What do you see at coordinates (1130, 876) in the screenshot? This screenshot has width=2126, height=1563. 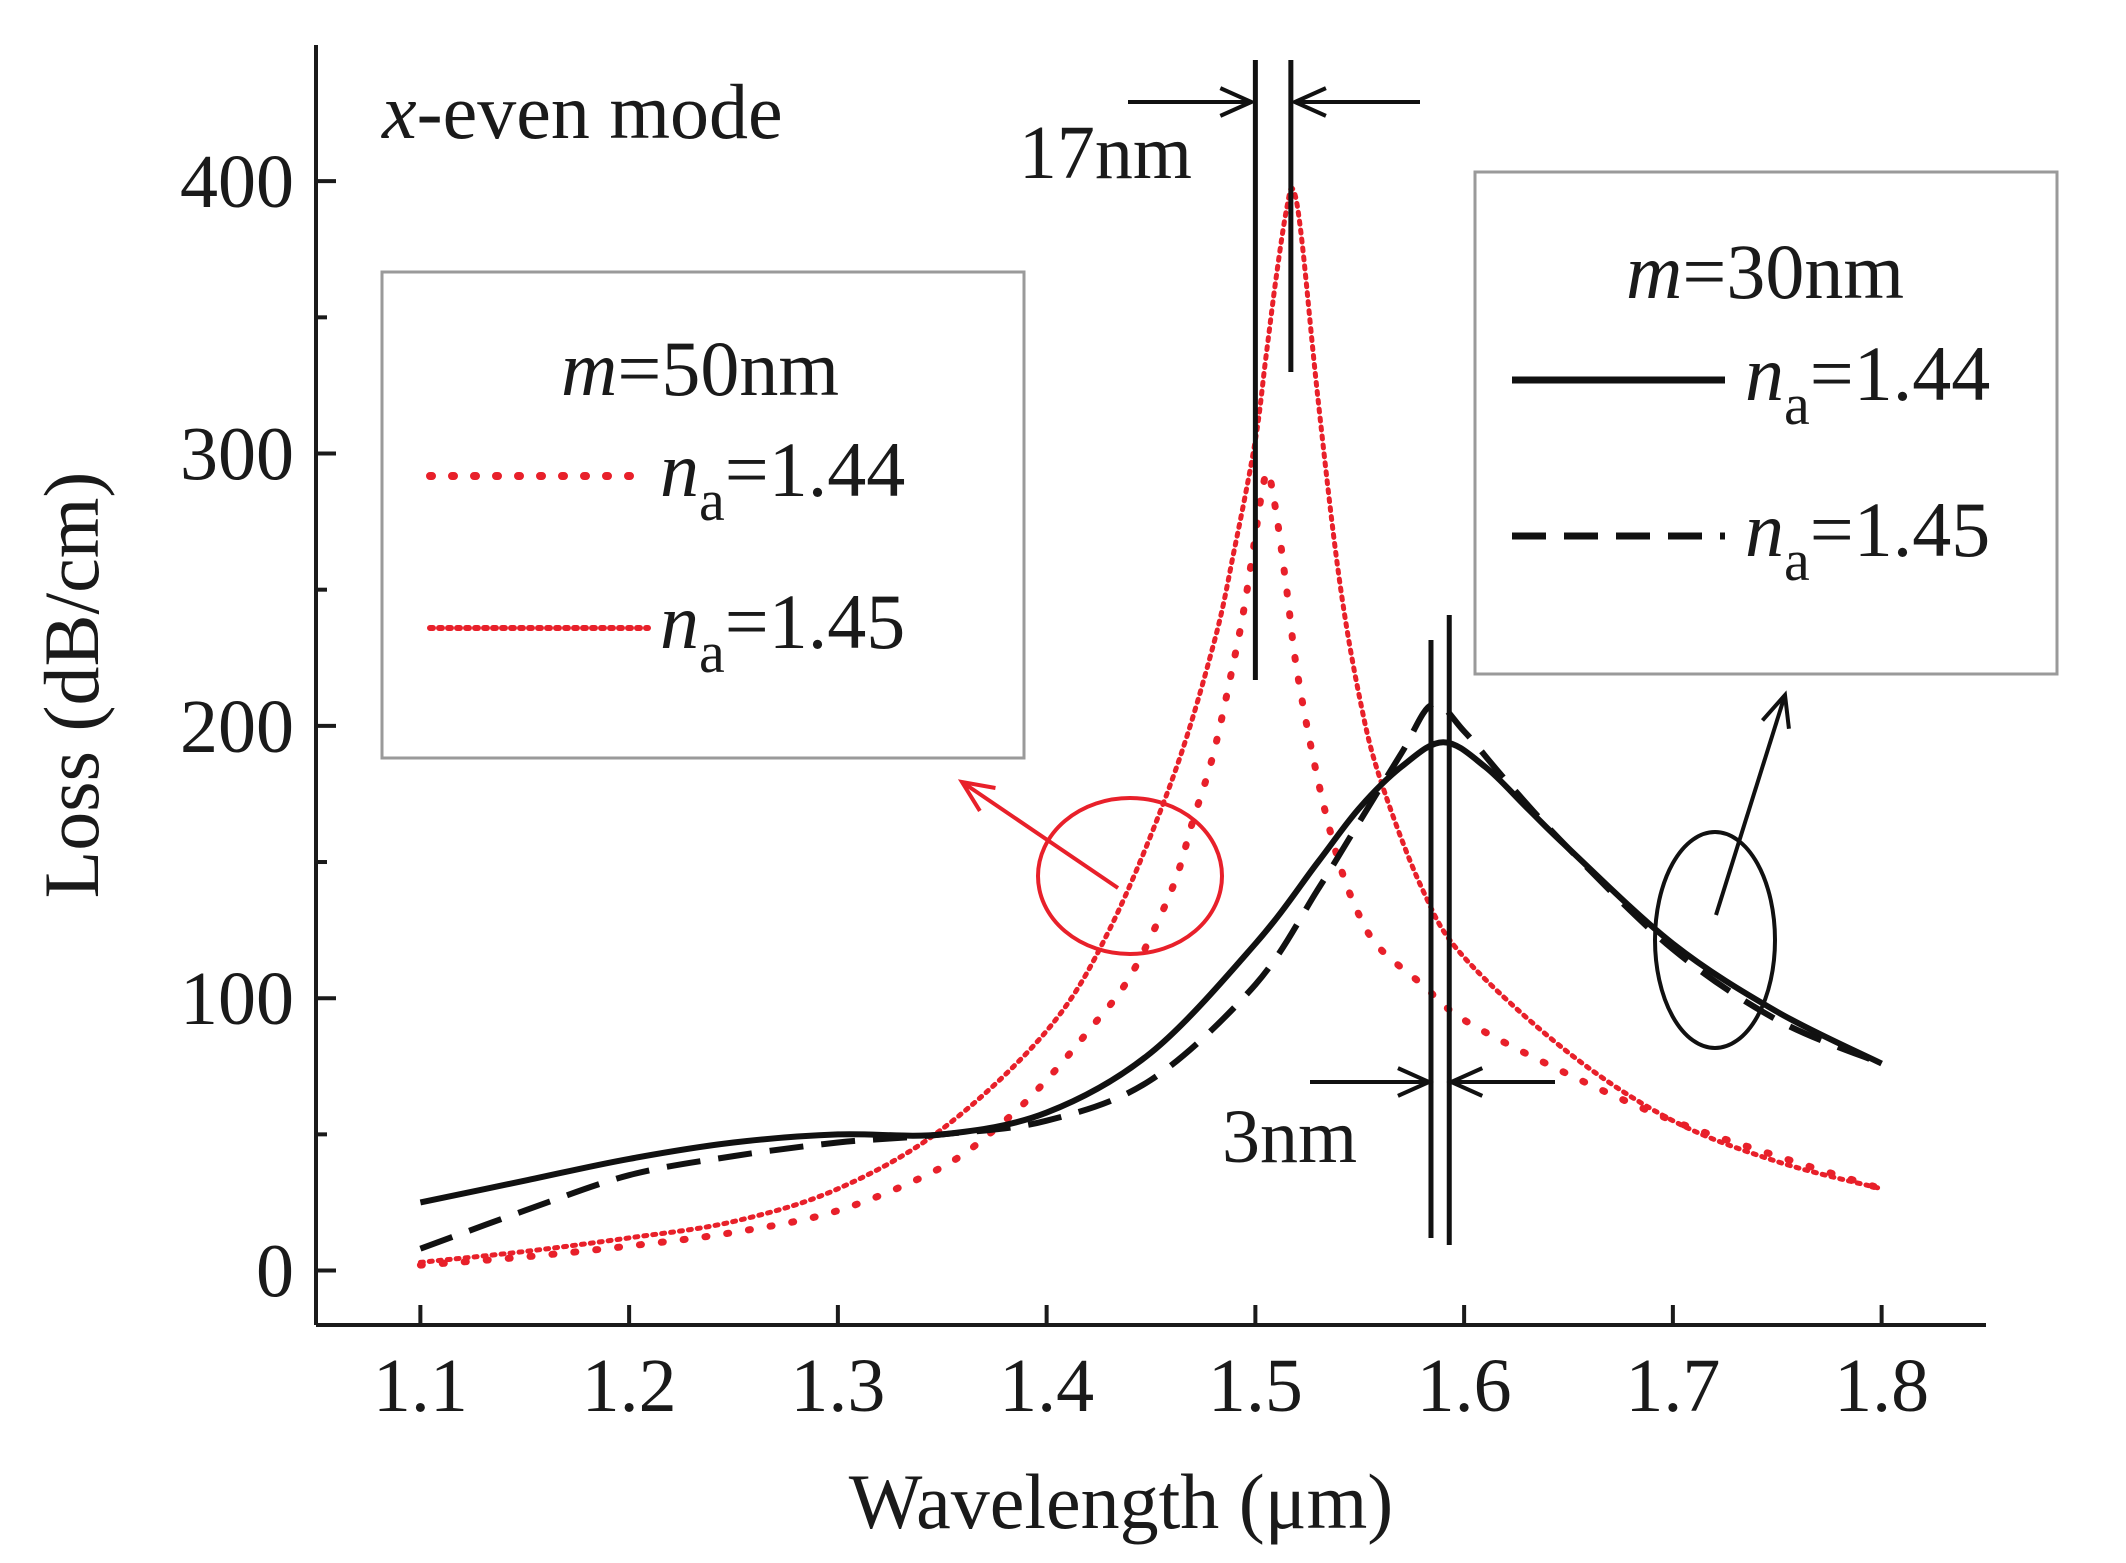 I see `red-group-ellipse` at bounding box center [1130, 876].